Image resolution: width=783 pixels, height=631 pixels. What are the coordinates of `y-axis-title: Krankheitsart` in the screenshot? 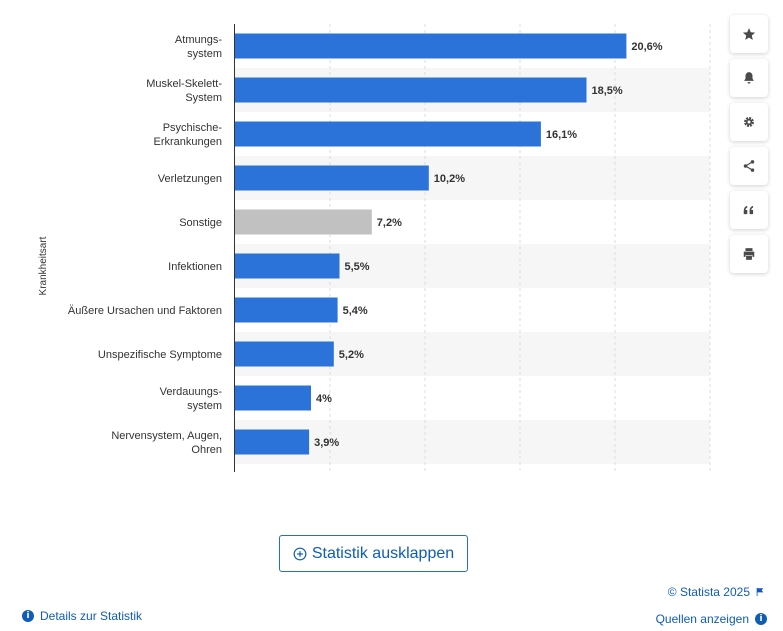 It's located at (43, 265).